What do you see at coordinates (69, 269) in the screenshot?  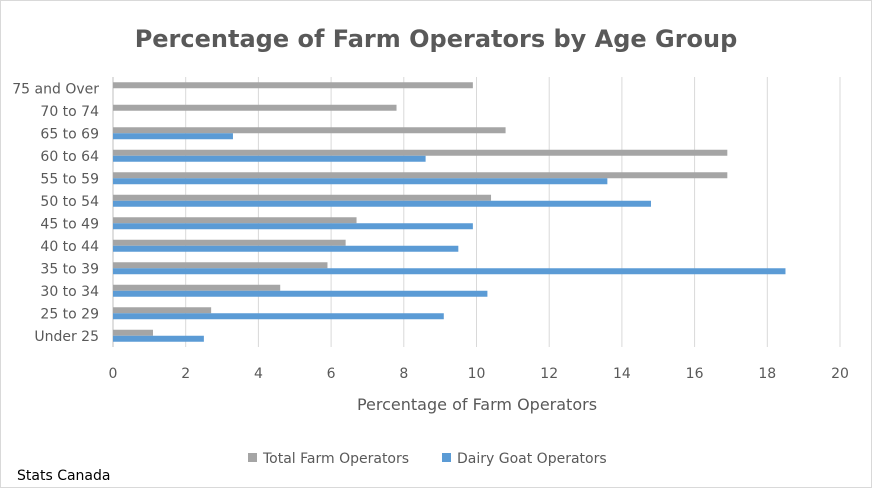 I see `y-tick-label: 35 to 39` at bounding box center [69, 269].